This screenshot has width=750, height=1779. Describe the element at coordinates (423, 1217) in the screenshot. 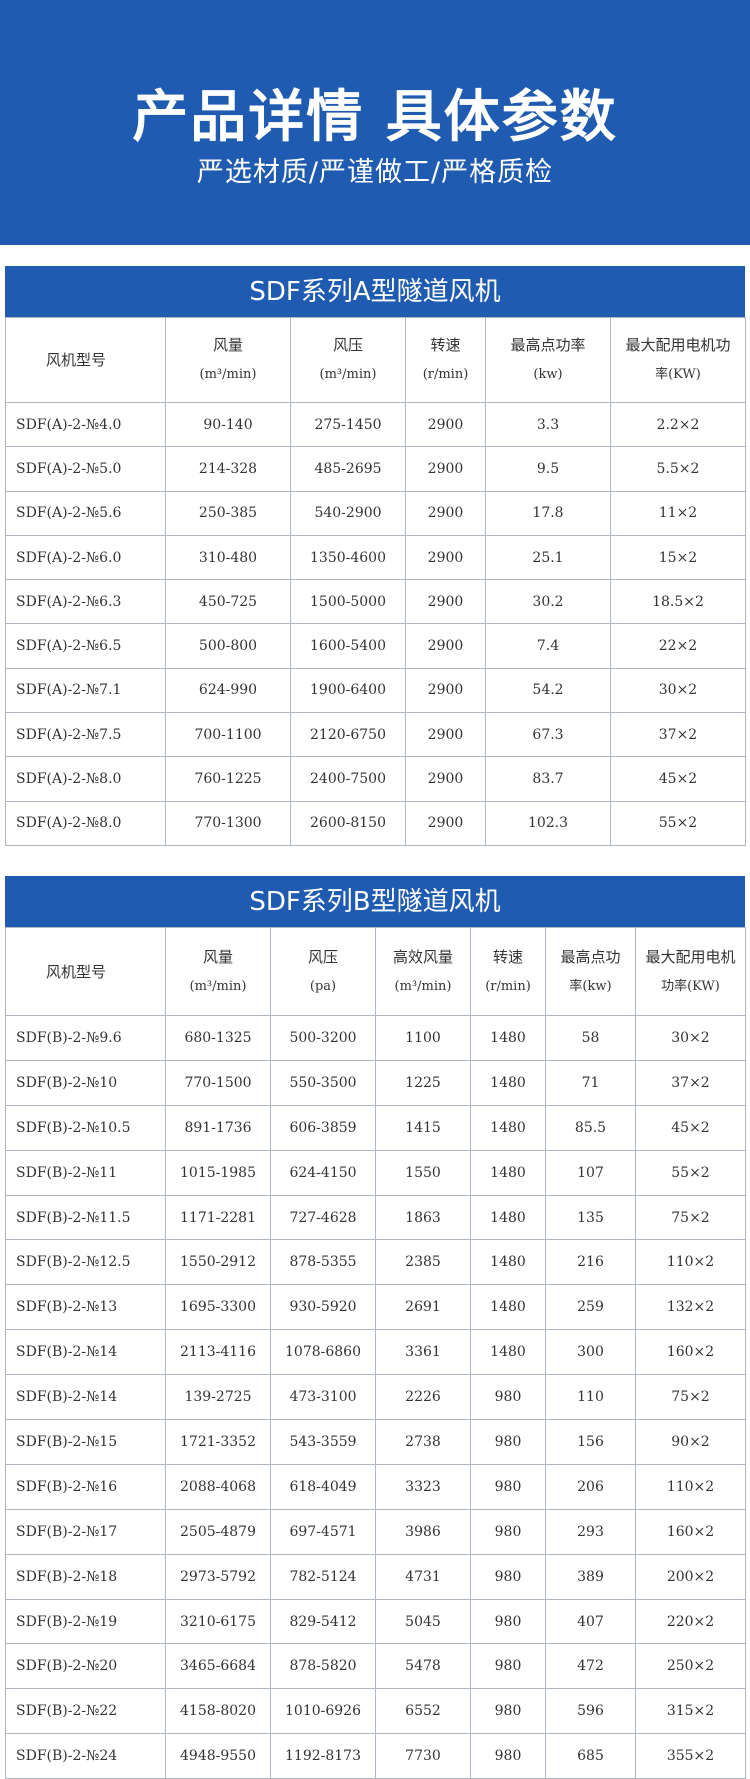

I see `value-cell: 1863` at that location.